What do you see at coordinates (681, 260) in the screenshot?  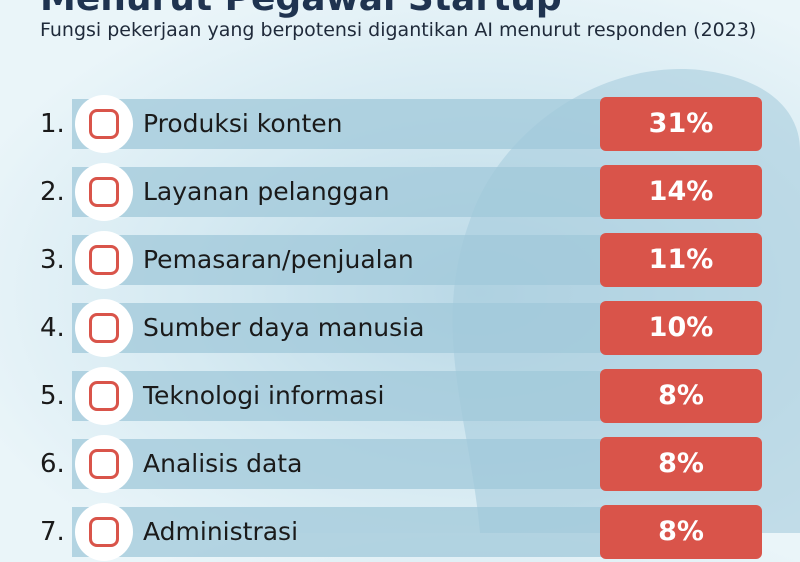 I see `percentage: 11%` at bounding box center [681, 260].